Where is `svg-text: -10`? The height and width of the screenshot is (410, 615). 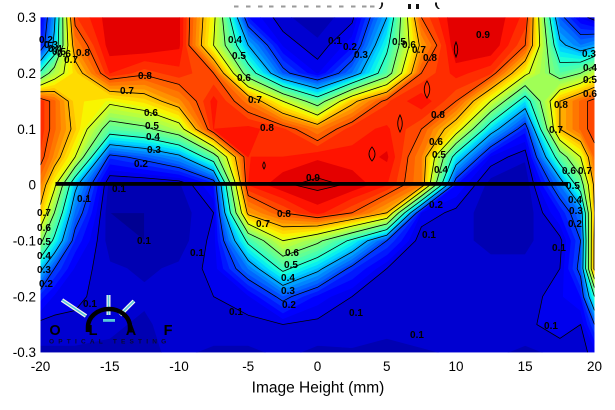 svg-text: -10 is located at coordinates (179, 366).